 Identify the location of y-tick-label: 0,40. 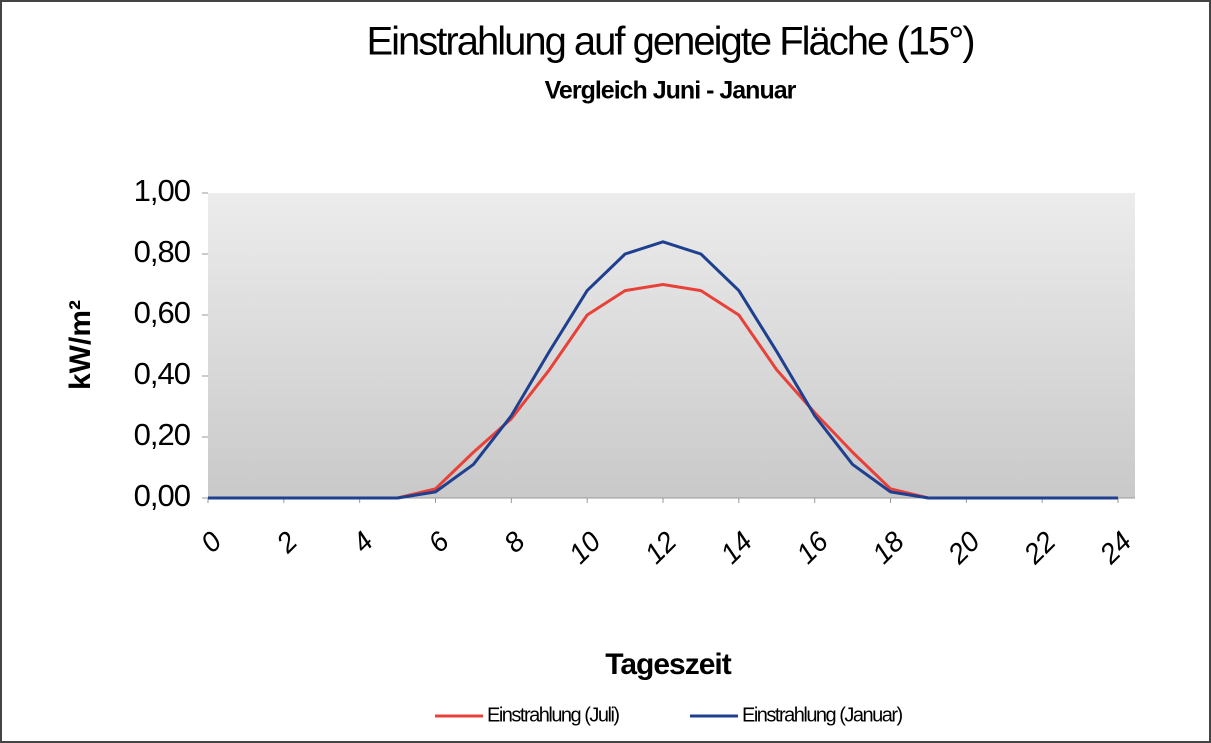
(162, 373).